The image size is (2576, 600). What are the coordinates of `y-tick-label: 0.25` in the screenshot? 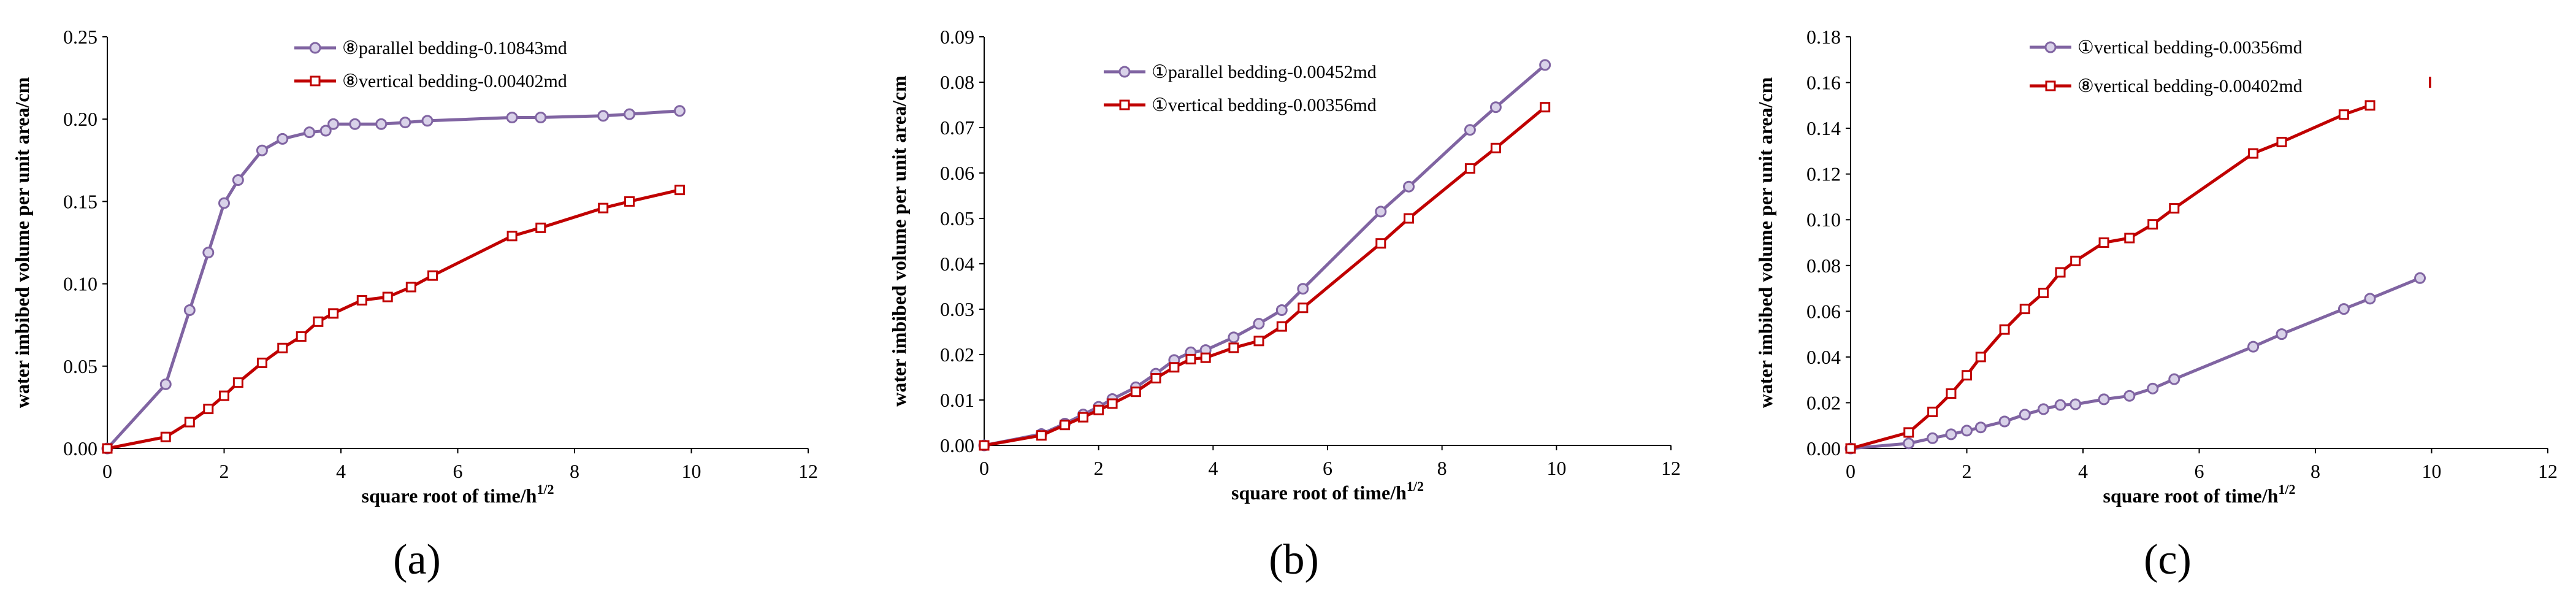 It's located at (80, 37).